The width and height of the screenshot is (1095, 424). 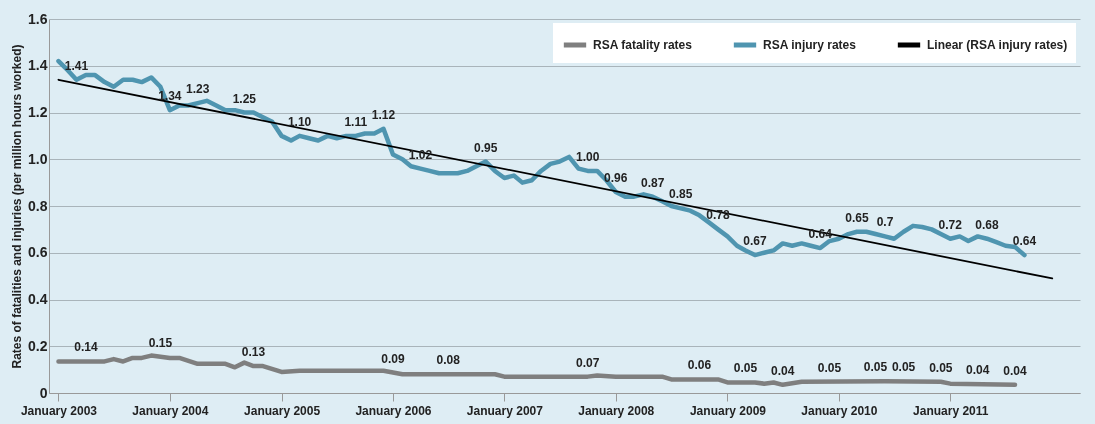 What do you see at coordinates (810, 45) in the screenshot?
I see `legend-label: RSA injury rates` at bounding box center [810, 45].